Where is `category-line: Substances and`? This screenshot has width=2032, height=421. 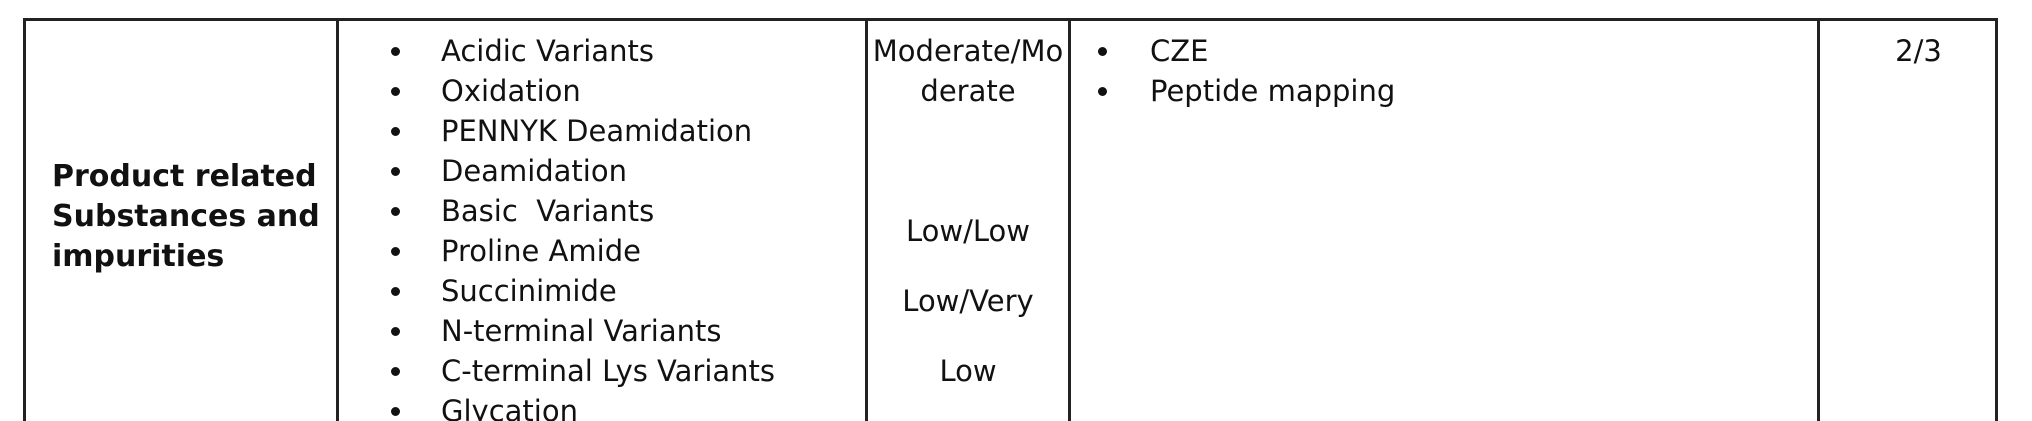 category-line: Substances and is located at coordinates (186, 216).